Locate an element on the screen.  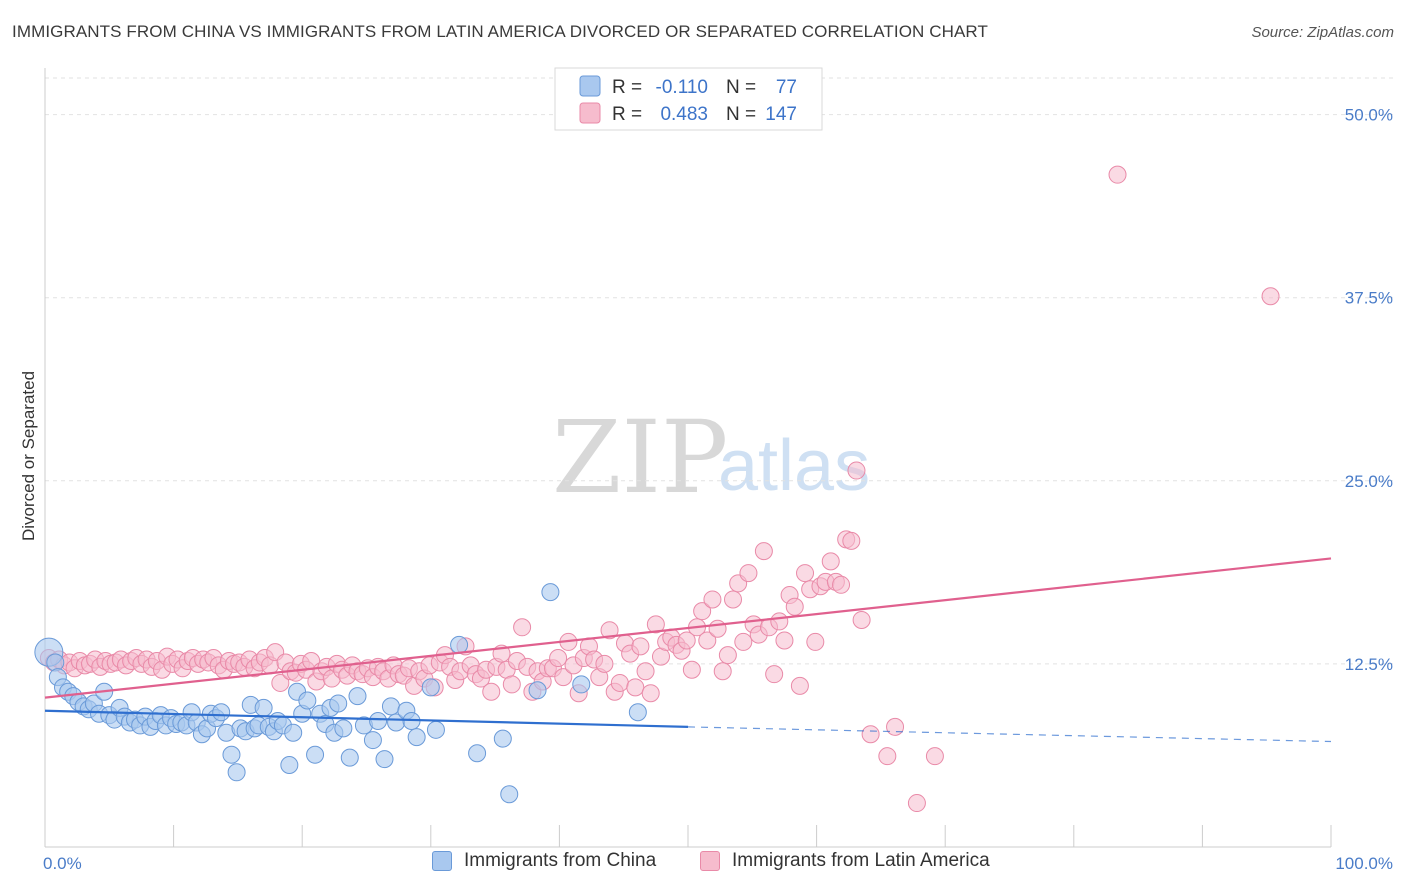
source-label: Source: ZipAtlas.com is located at coordinates (1322, 32).